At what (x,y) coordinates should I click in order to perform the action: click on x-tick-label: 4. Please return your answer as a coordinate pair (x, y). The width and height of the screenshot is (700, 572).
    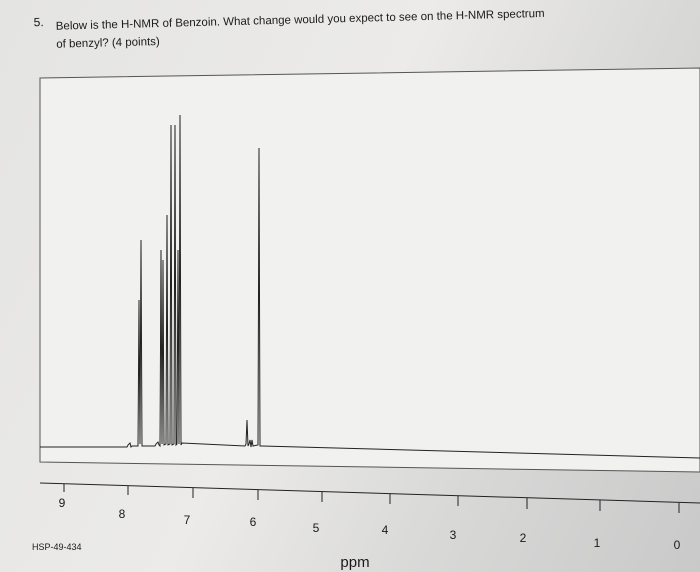
    Looking at the image, I should click on (385, 530).